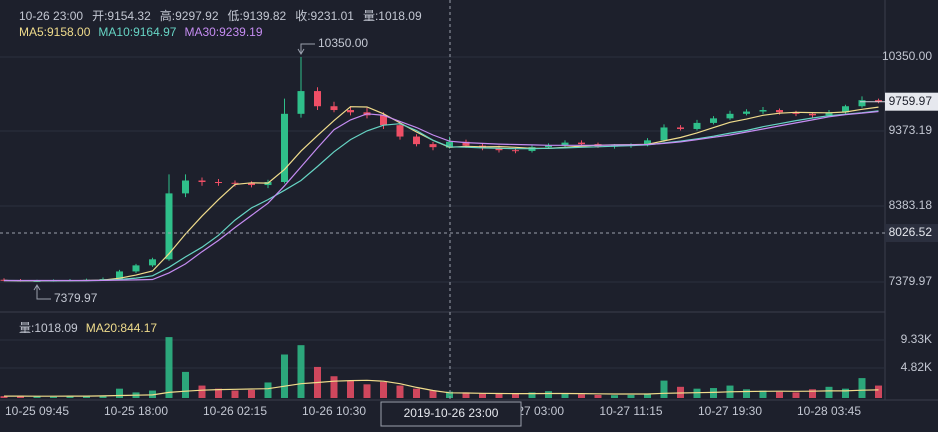 The height and width of the screenshot is (432, 938). Describe the element at coordinates (48, 328) in the screenshot. I see `legend-entry: 量:1018.09` at that location.